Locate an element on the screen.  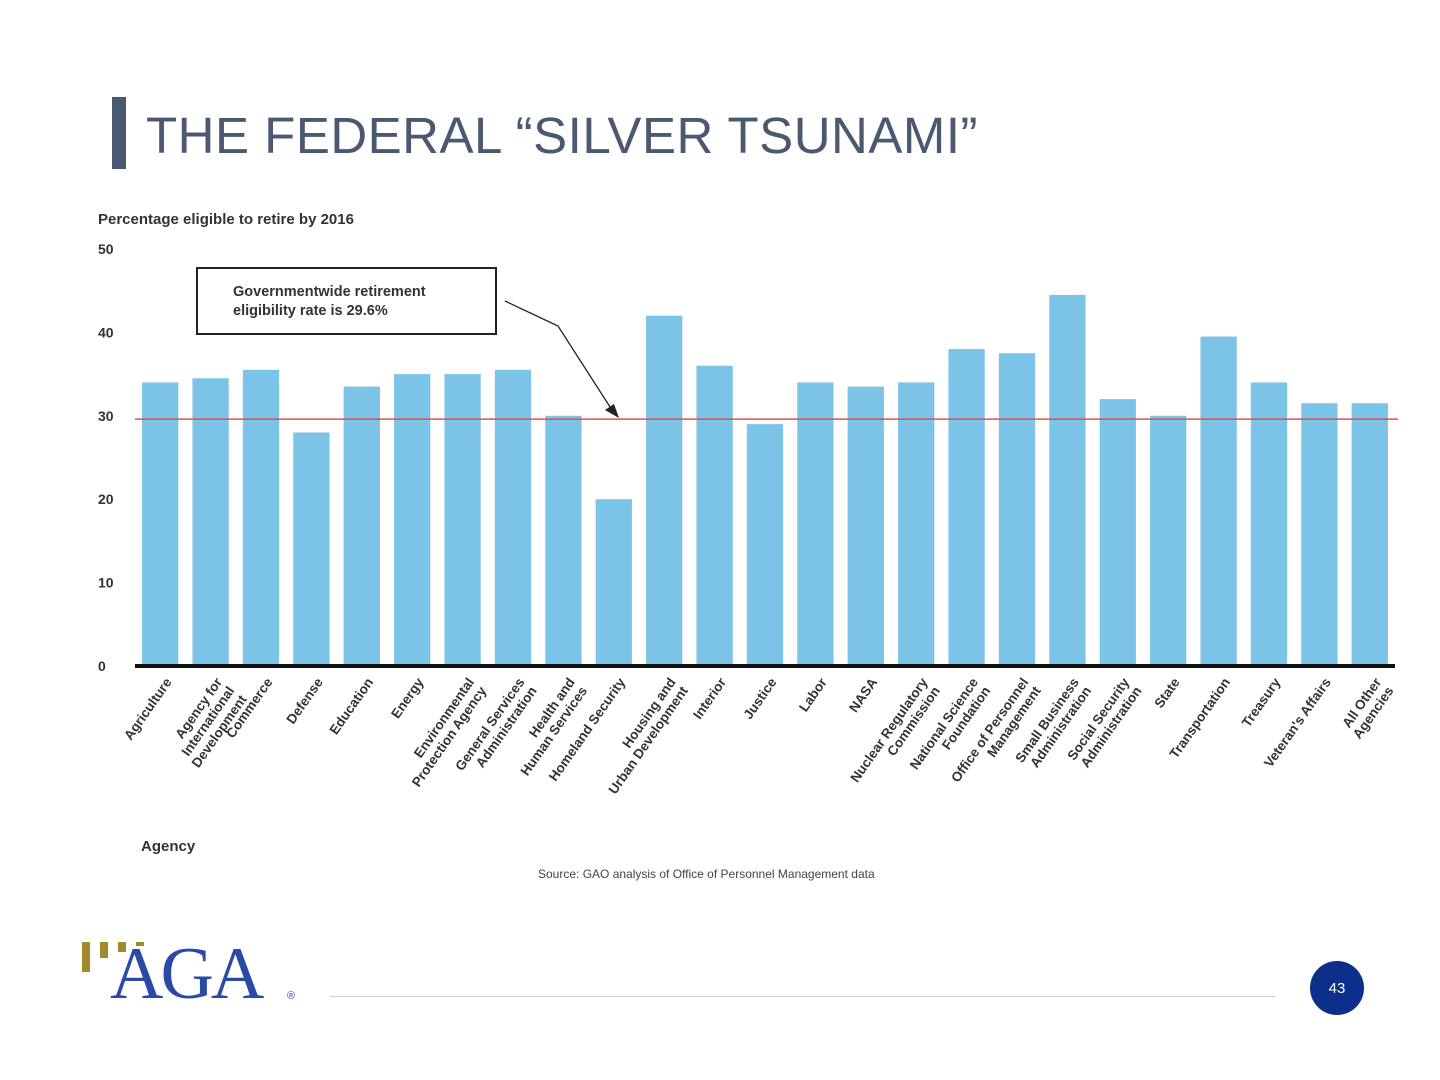
x-tick-label-line: Defense is located at coordinates (304, 701).